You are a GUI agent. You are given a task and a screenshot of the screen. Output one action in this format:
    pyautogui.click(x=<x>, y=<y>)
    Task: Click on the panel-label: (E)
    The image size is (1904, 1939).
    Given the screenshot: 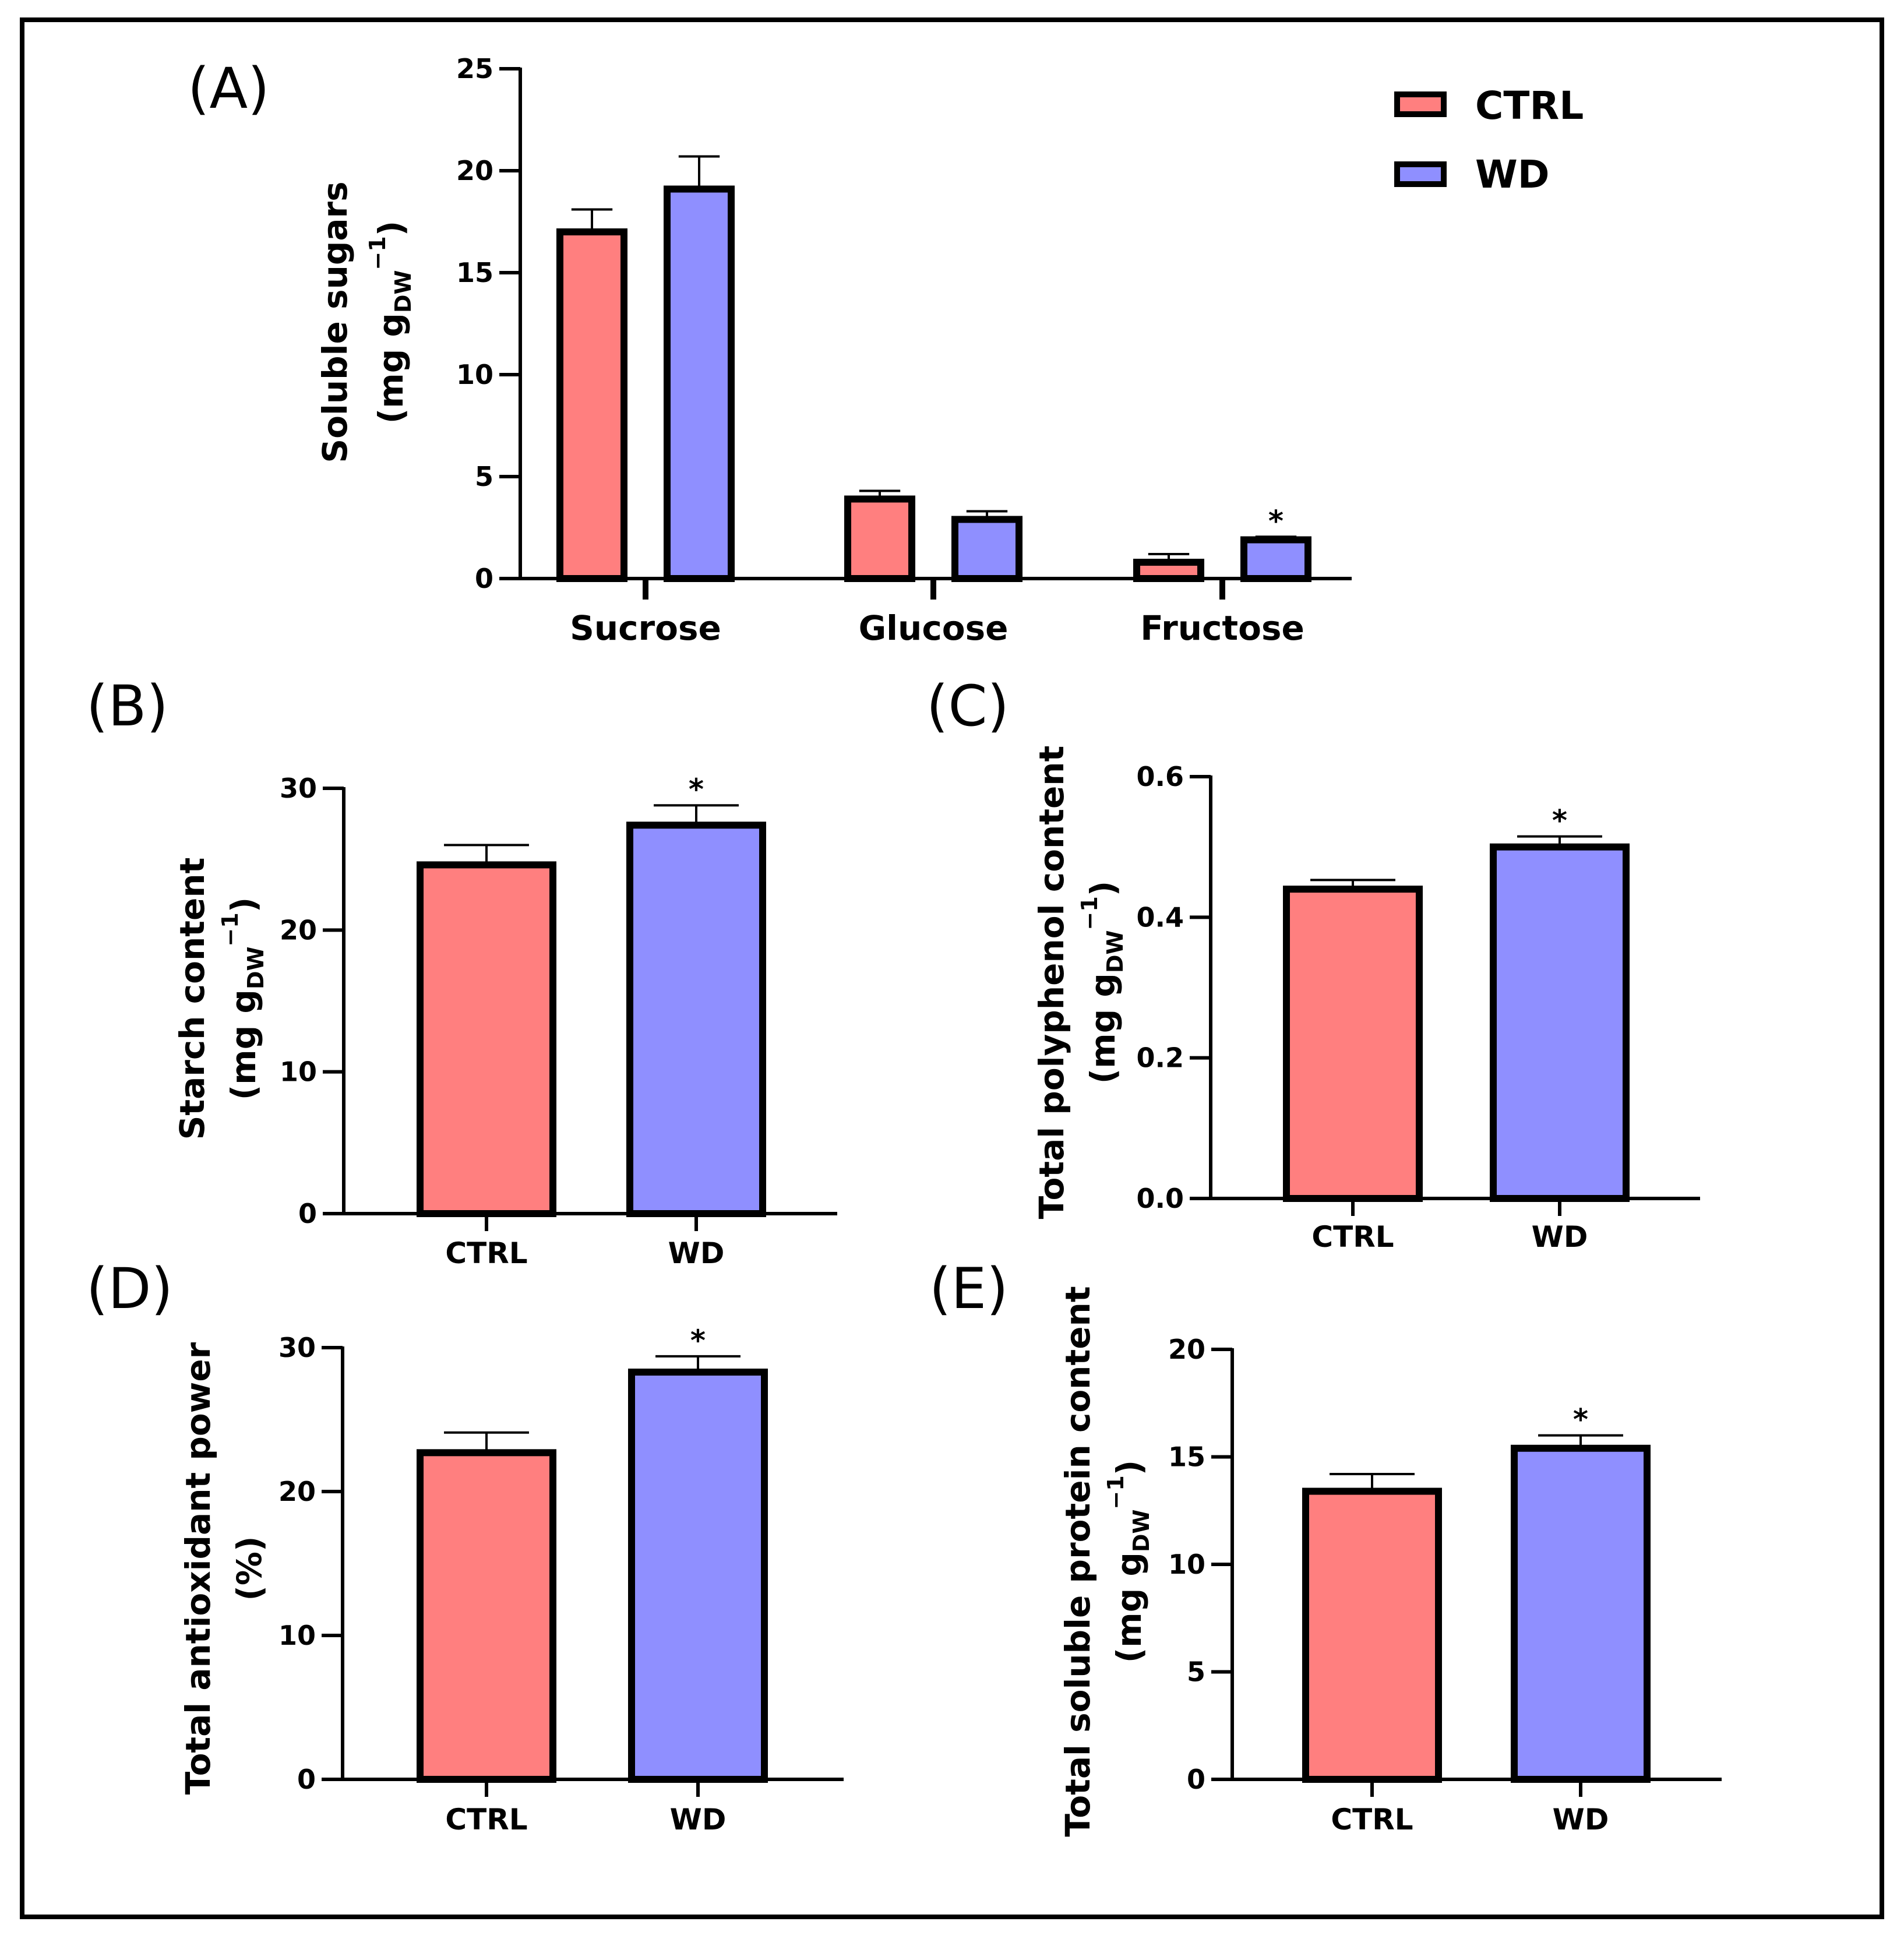 What is the action you would take?
    pyautogui.click(x=969, y=1289)
    